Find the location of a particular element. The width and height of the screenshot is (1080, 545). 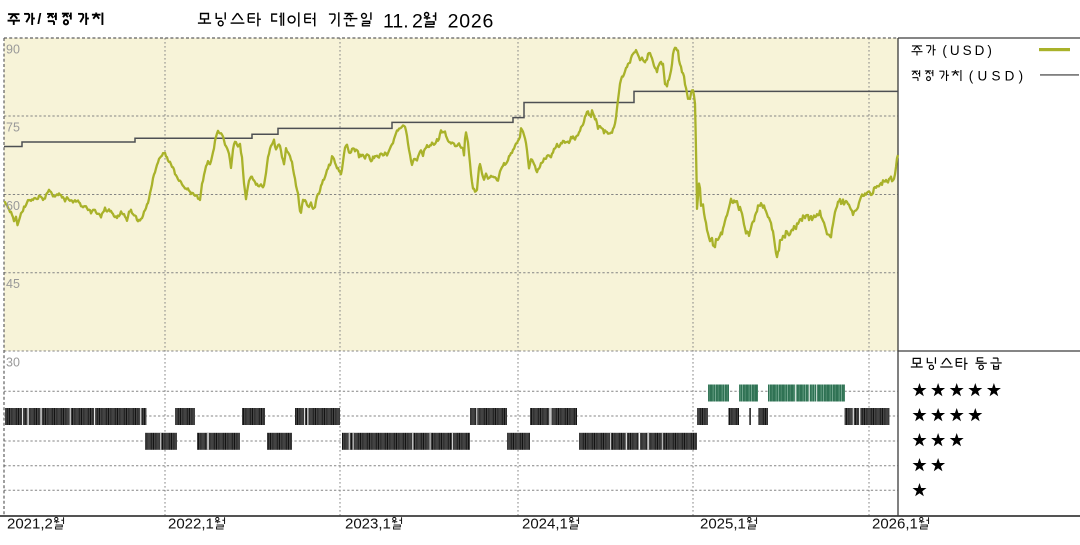

svg-text: 2026,1 is located at coordinates (895, 524).